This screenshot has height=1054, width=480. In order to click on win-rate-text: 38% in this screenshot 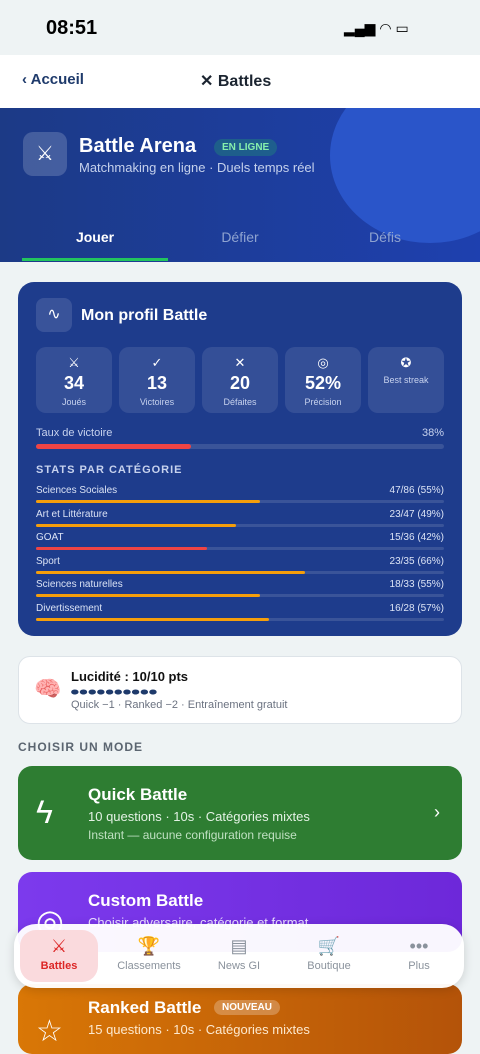, I will do `click(432, 433)`.